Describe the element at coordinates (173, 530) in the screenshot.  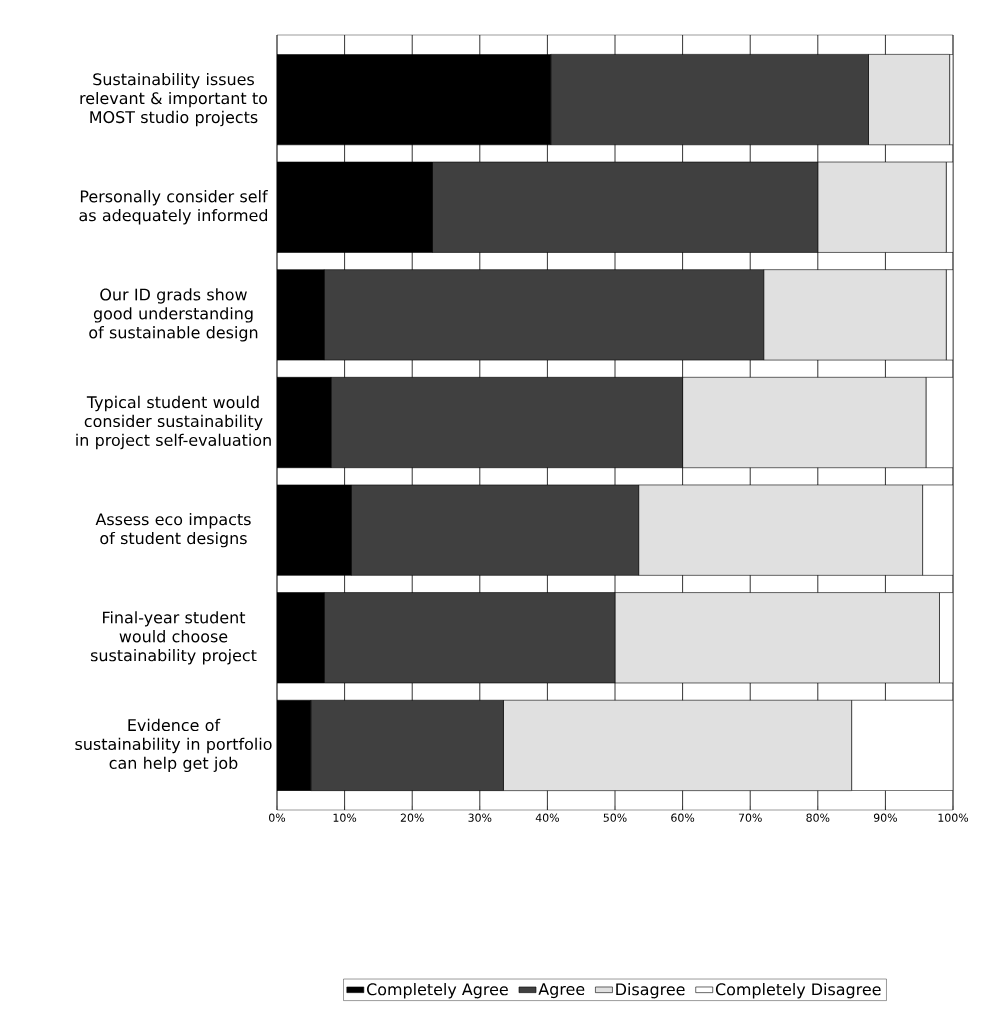
I see `y-tick-label: Assess eco impacts of student designs` at that location.